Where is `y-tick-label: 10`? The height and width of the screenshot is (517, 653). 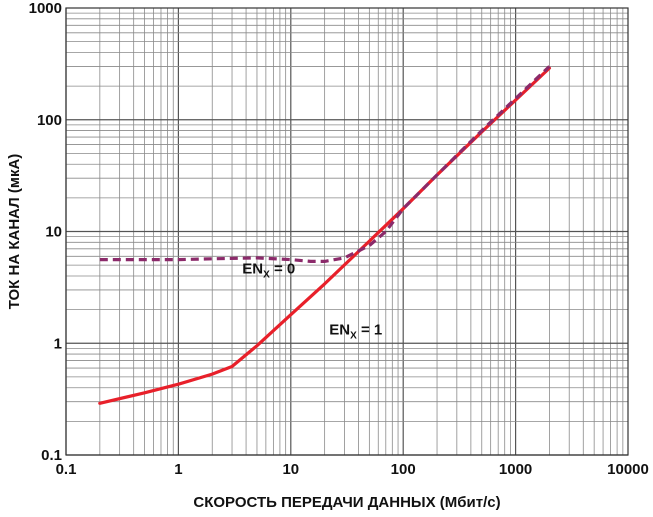
y-tick-label: 10 is located at coordinates (53, 232).